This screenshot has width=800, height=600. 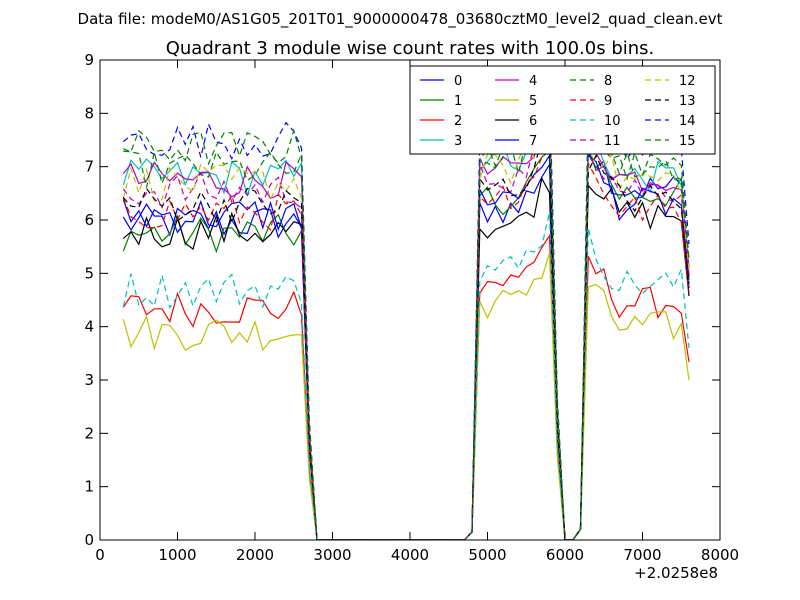 I want to click on y-tick-label: 4, so click(x=89, y=327).